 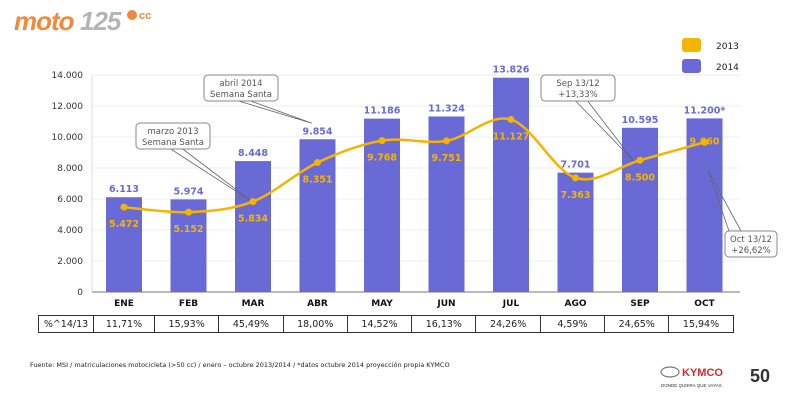 What do you see at coordinates (760, 376) in the screenshot?
I see `anniversary-50: 50` at bounding box center [760, 376].